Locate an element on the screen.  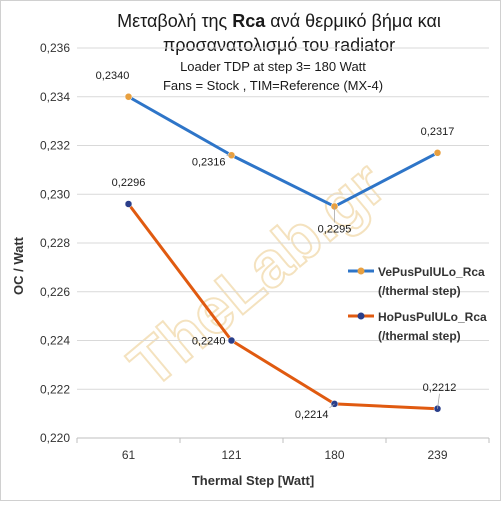
legend-label-1: VePusPulULo_Rca is located at coordinates (431, 272).